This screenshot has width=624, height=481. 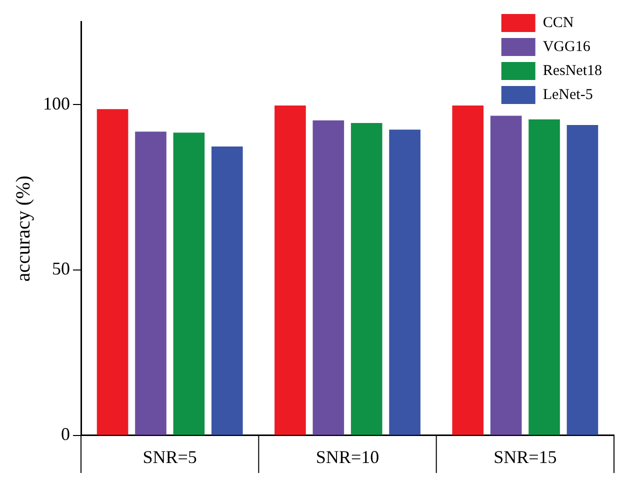 What do you see at coordinates (525, 456) in the screenshot?
I see `x-tick-label: SNR=15` at bounding box center [525, 456].